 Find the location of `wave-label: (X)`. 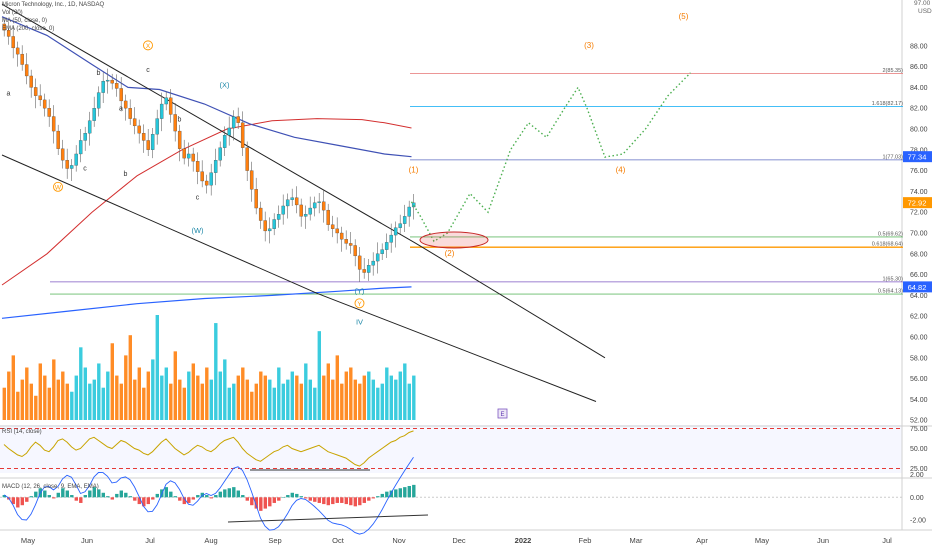

wave-label: (X) is located at coordinates (225, 84).